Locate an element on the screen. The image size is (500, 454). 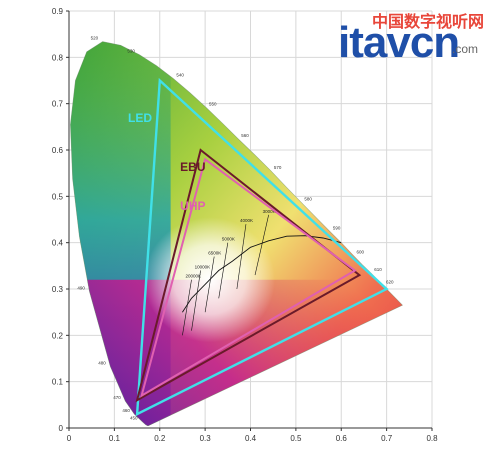
wavelength-label: 620 is located at coordinates (390, 281).